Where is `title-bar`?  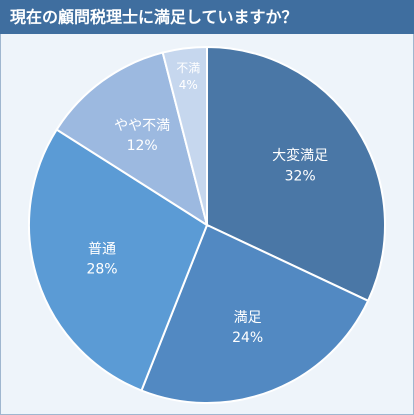 title-bar is located at coordinates (207, 17).